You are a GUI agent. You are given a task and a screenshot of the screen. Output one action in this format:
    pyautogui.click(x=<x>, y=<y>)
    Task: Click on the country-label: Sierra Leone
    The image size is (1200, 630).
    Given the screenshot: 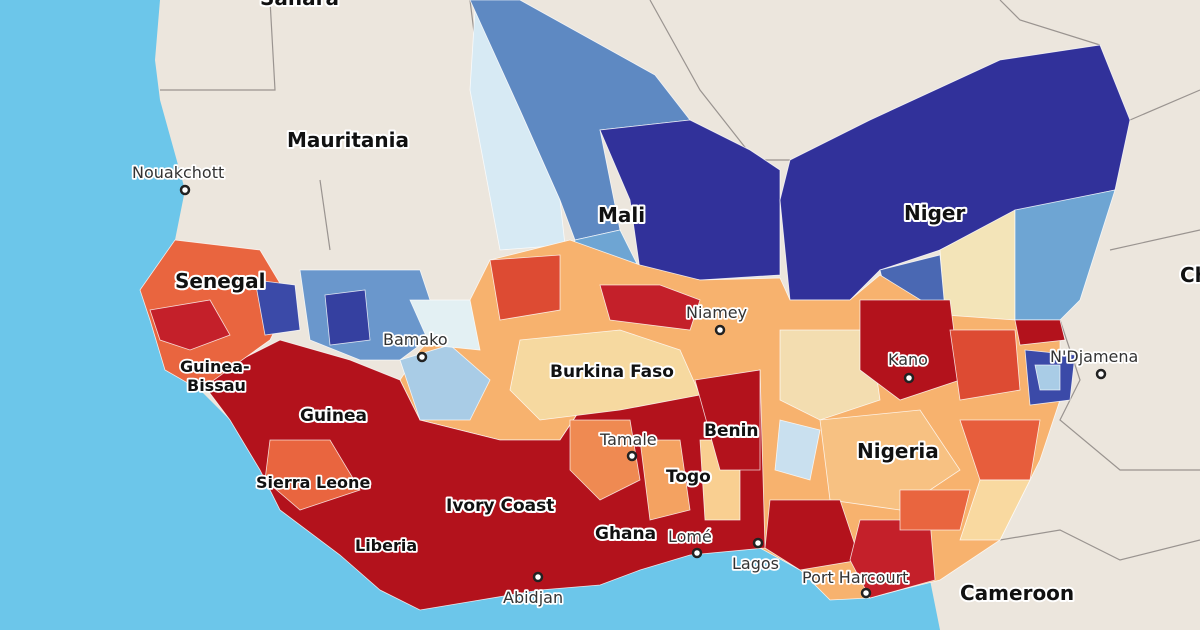 What is the action you would take?
    pyautogui.click(x=313, y=482)
    